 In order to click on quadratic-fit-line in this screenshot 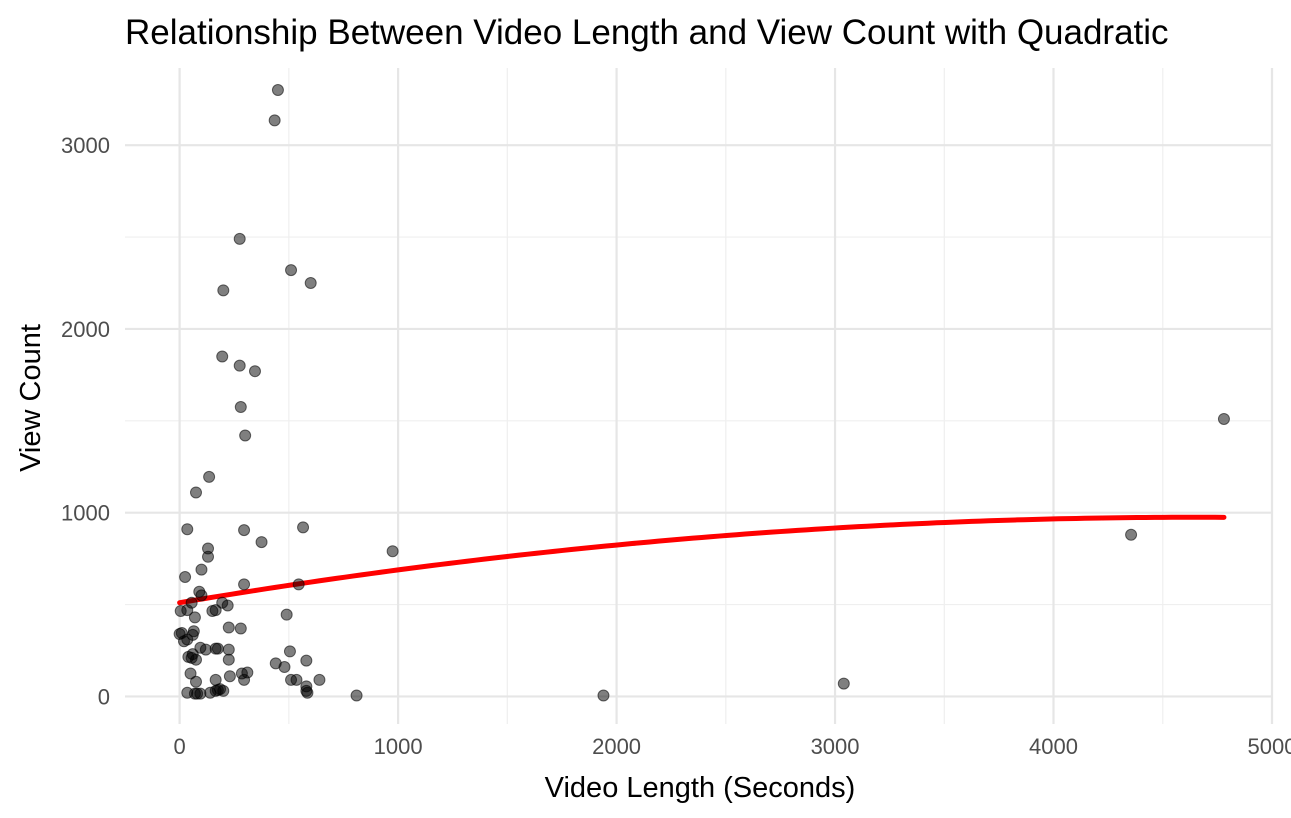, I will do `click(702, 560)`.